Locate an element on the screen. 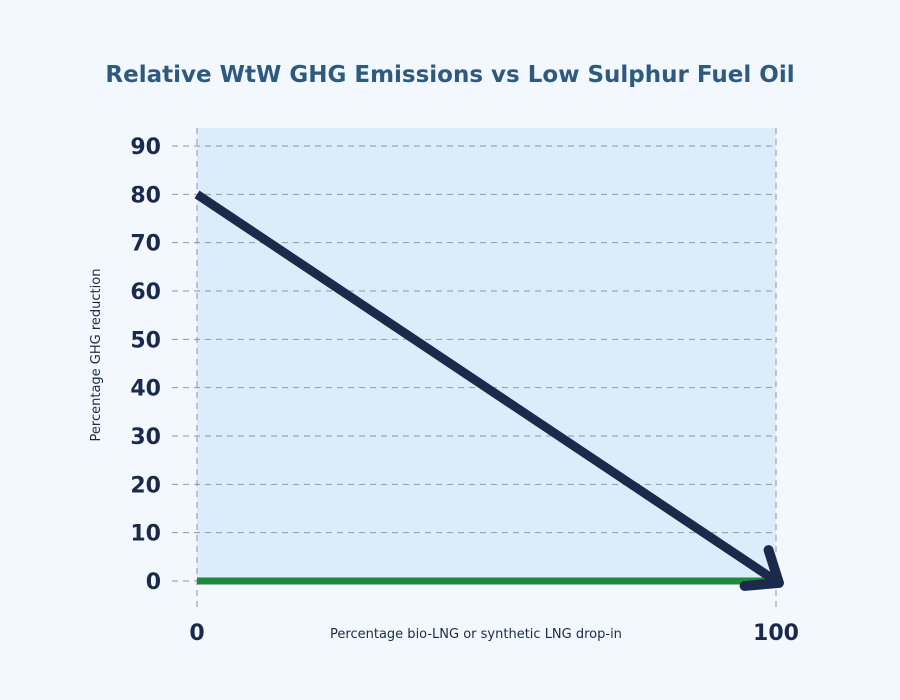 Image resolution: width=900 pixels, height=700 pixels. y-tick-label: 40 is located at coordinates (145, 389).